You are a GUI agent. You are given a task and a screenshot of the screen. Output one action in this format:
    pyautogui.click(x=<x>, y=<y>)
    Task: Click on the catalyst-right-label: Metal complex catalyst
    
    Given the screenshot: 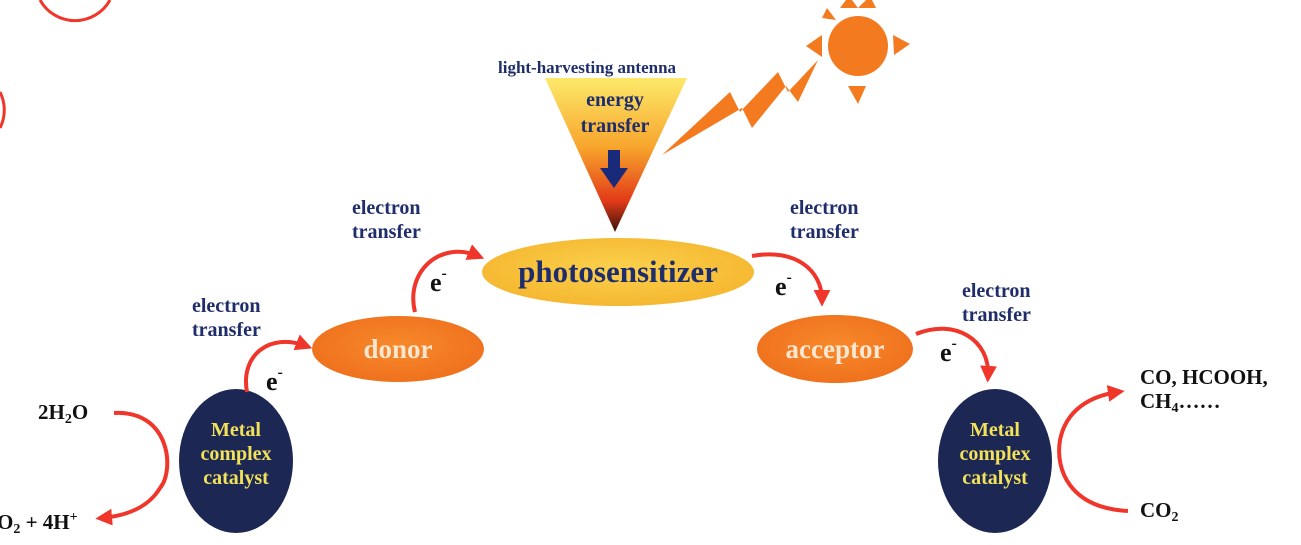 What is the action you would take?
    pyautogui.click(x=995, y=454)
    